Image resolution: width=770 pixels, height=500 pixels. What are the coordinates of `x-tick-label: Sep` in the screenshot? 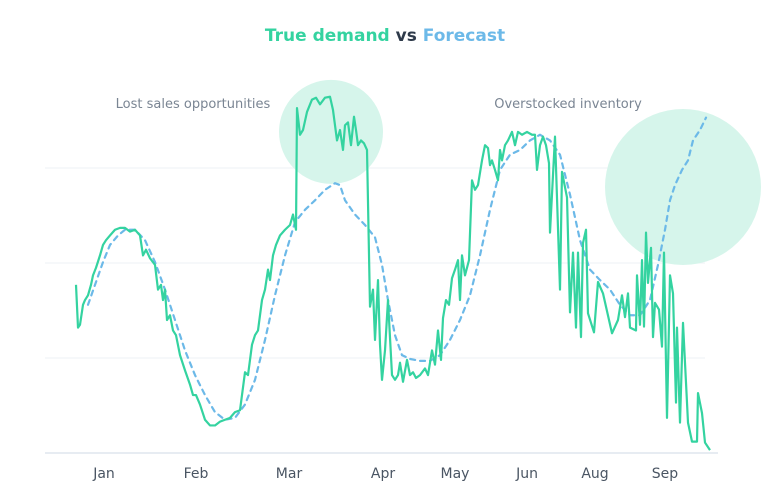 It's located at (665, 474).